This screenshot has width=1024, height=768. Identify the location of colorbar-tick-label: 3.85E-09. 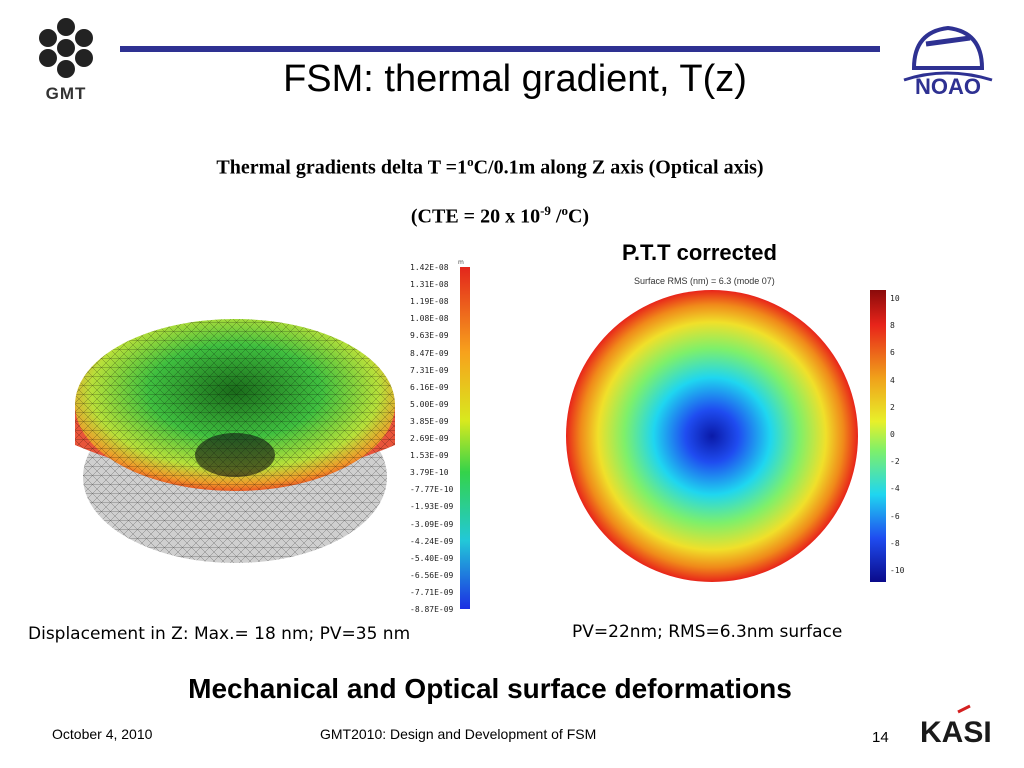
(429, 421).